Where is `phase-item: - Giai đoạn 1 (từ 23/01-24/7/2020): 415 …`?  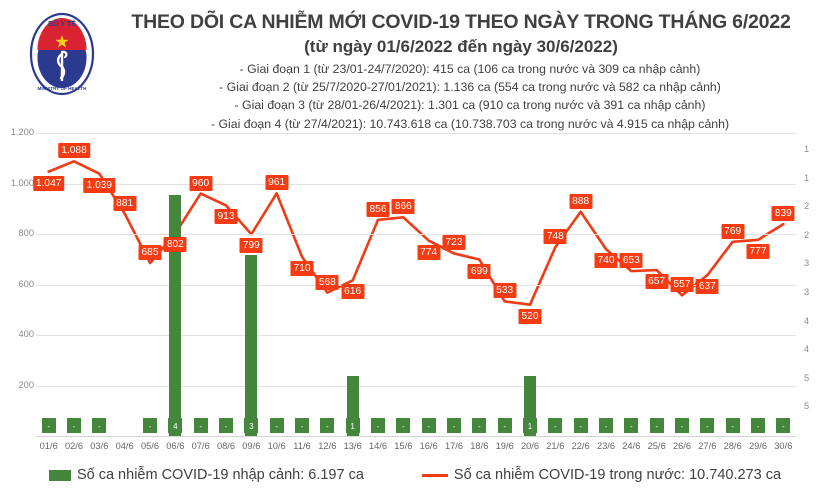 phase-item: - Giai đoạn 1 (từ 23/01-24/7/2020): 415 … is located at coordinates (470, 69).